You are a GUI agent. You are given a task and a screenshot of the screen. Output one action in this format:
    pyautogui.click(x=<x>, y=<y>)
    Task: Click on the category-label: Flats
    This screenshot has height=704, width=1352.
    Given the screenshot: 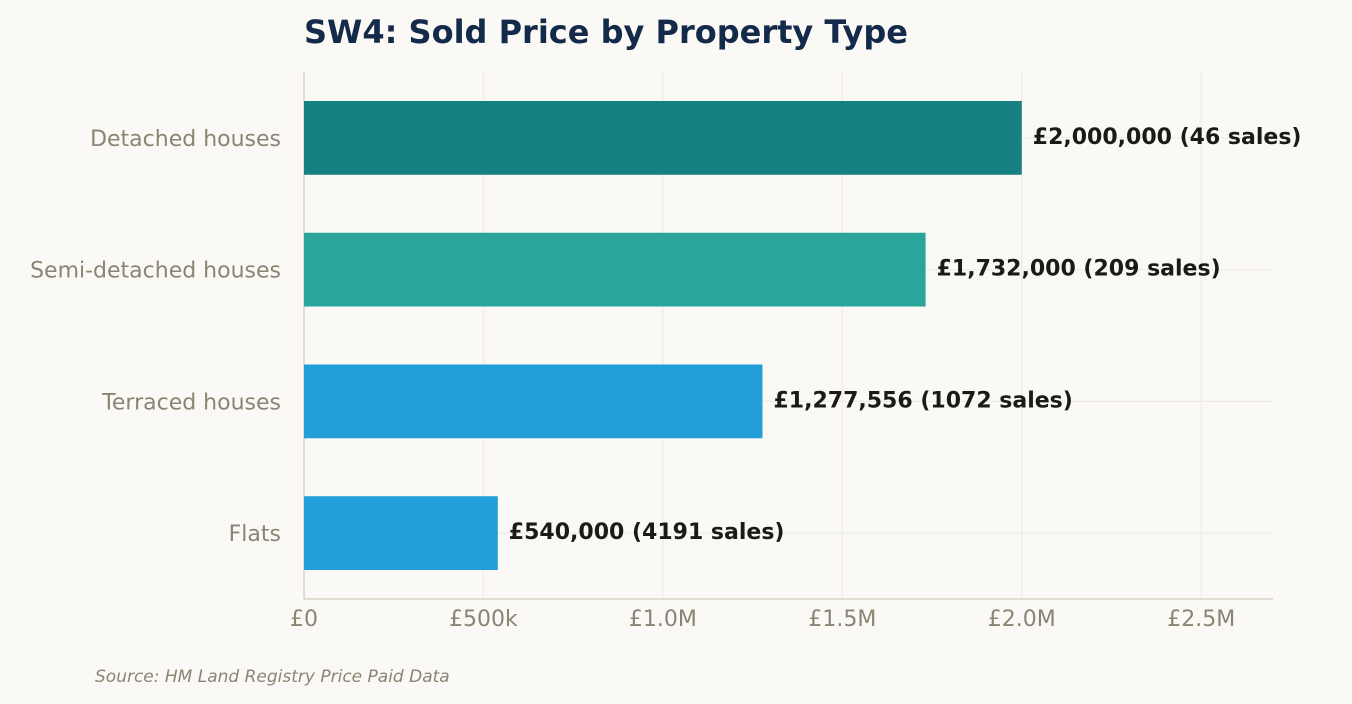 What is the action you would take?
    pyautogui.click(x=255, y=534)
    